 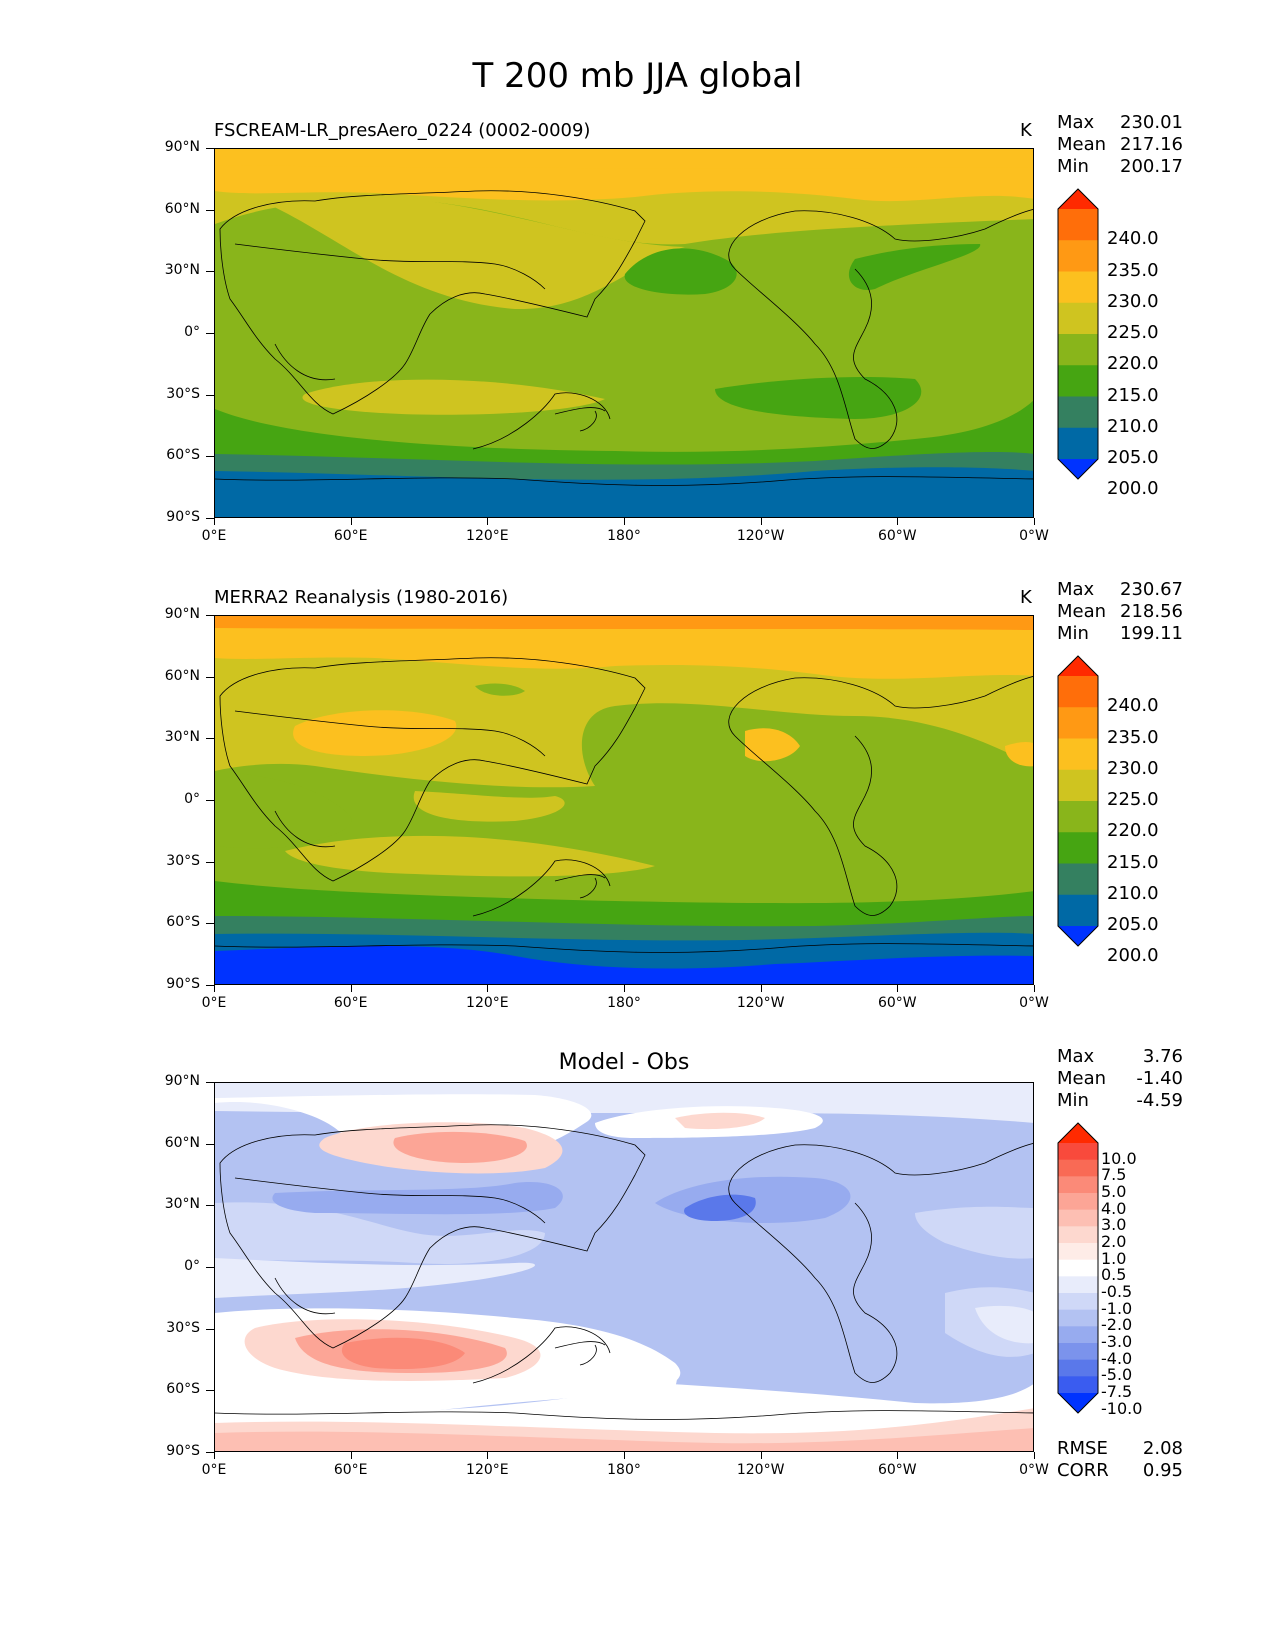 What do you see at coordinates (760, 1003) in the screenshot?
I see `x-tick-label: 120°W` at bounding box center [760, 1003].